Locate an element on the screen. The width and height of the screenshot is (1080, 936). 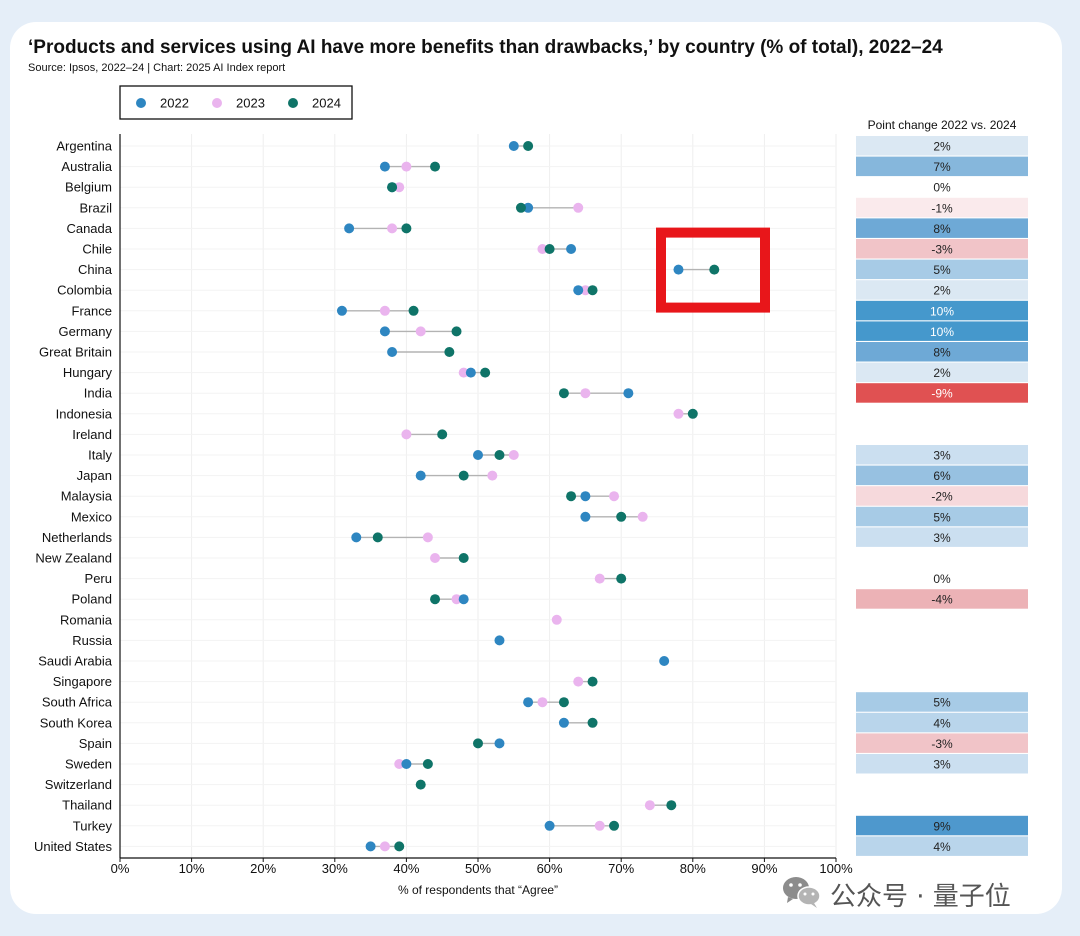
x-tick-label: 70% is located at coordinates (621, 868).